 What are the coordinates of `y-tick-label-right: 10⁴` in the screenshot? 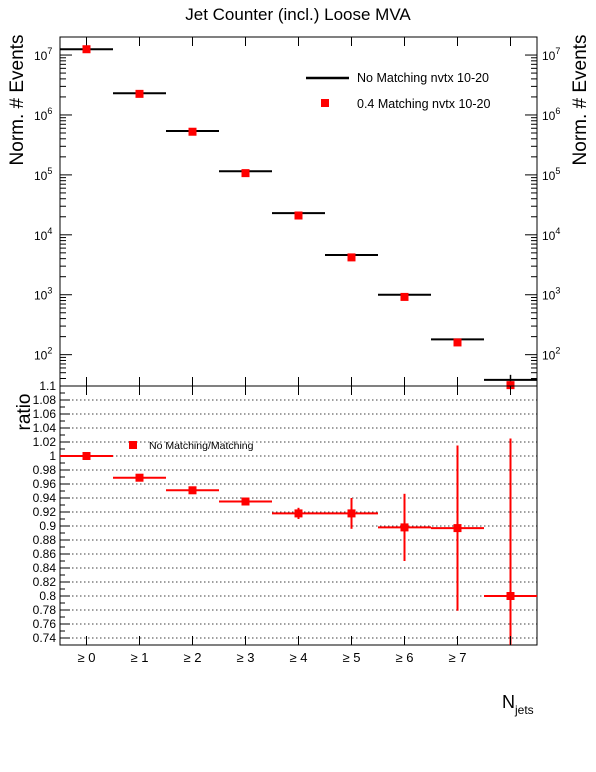 It's located at (551, 234).